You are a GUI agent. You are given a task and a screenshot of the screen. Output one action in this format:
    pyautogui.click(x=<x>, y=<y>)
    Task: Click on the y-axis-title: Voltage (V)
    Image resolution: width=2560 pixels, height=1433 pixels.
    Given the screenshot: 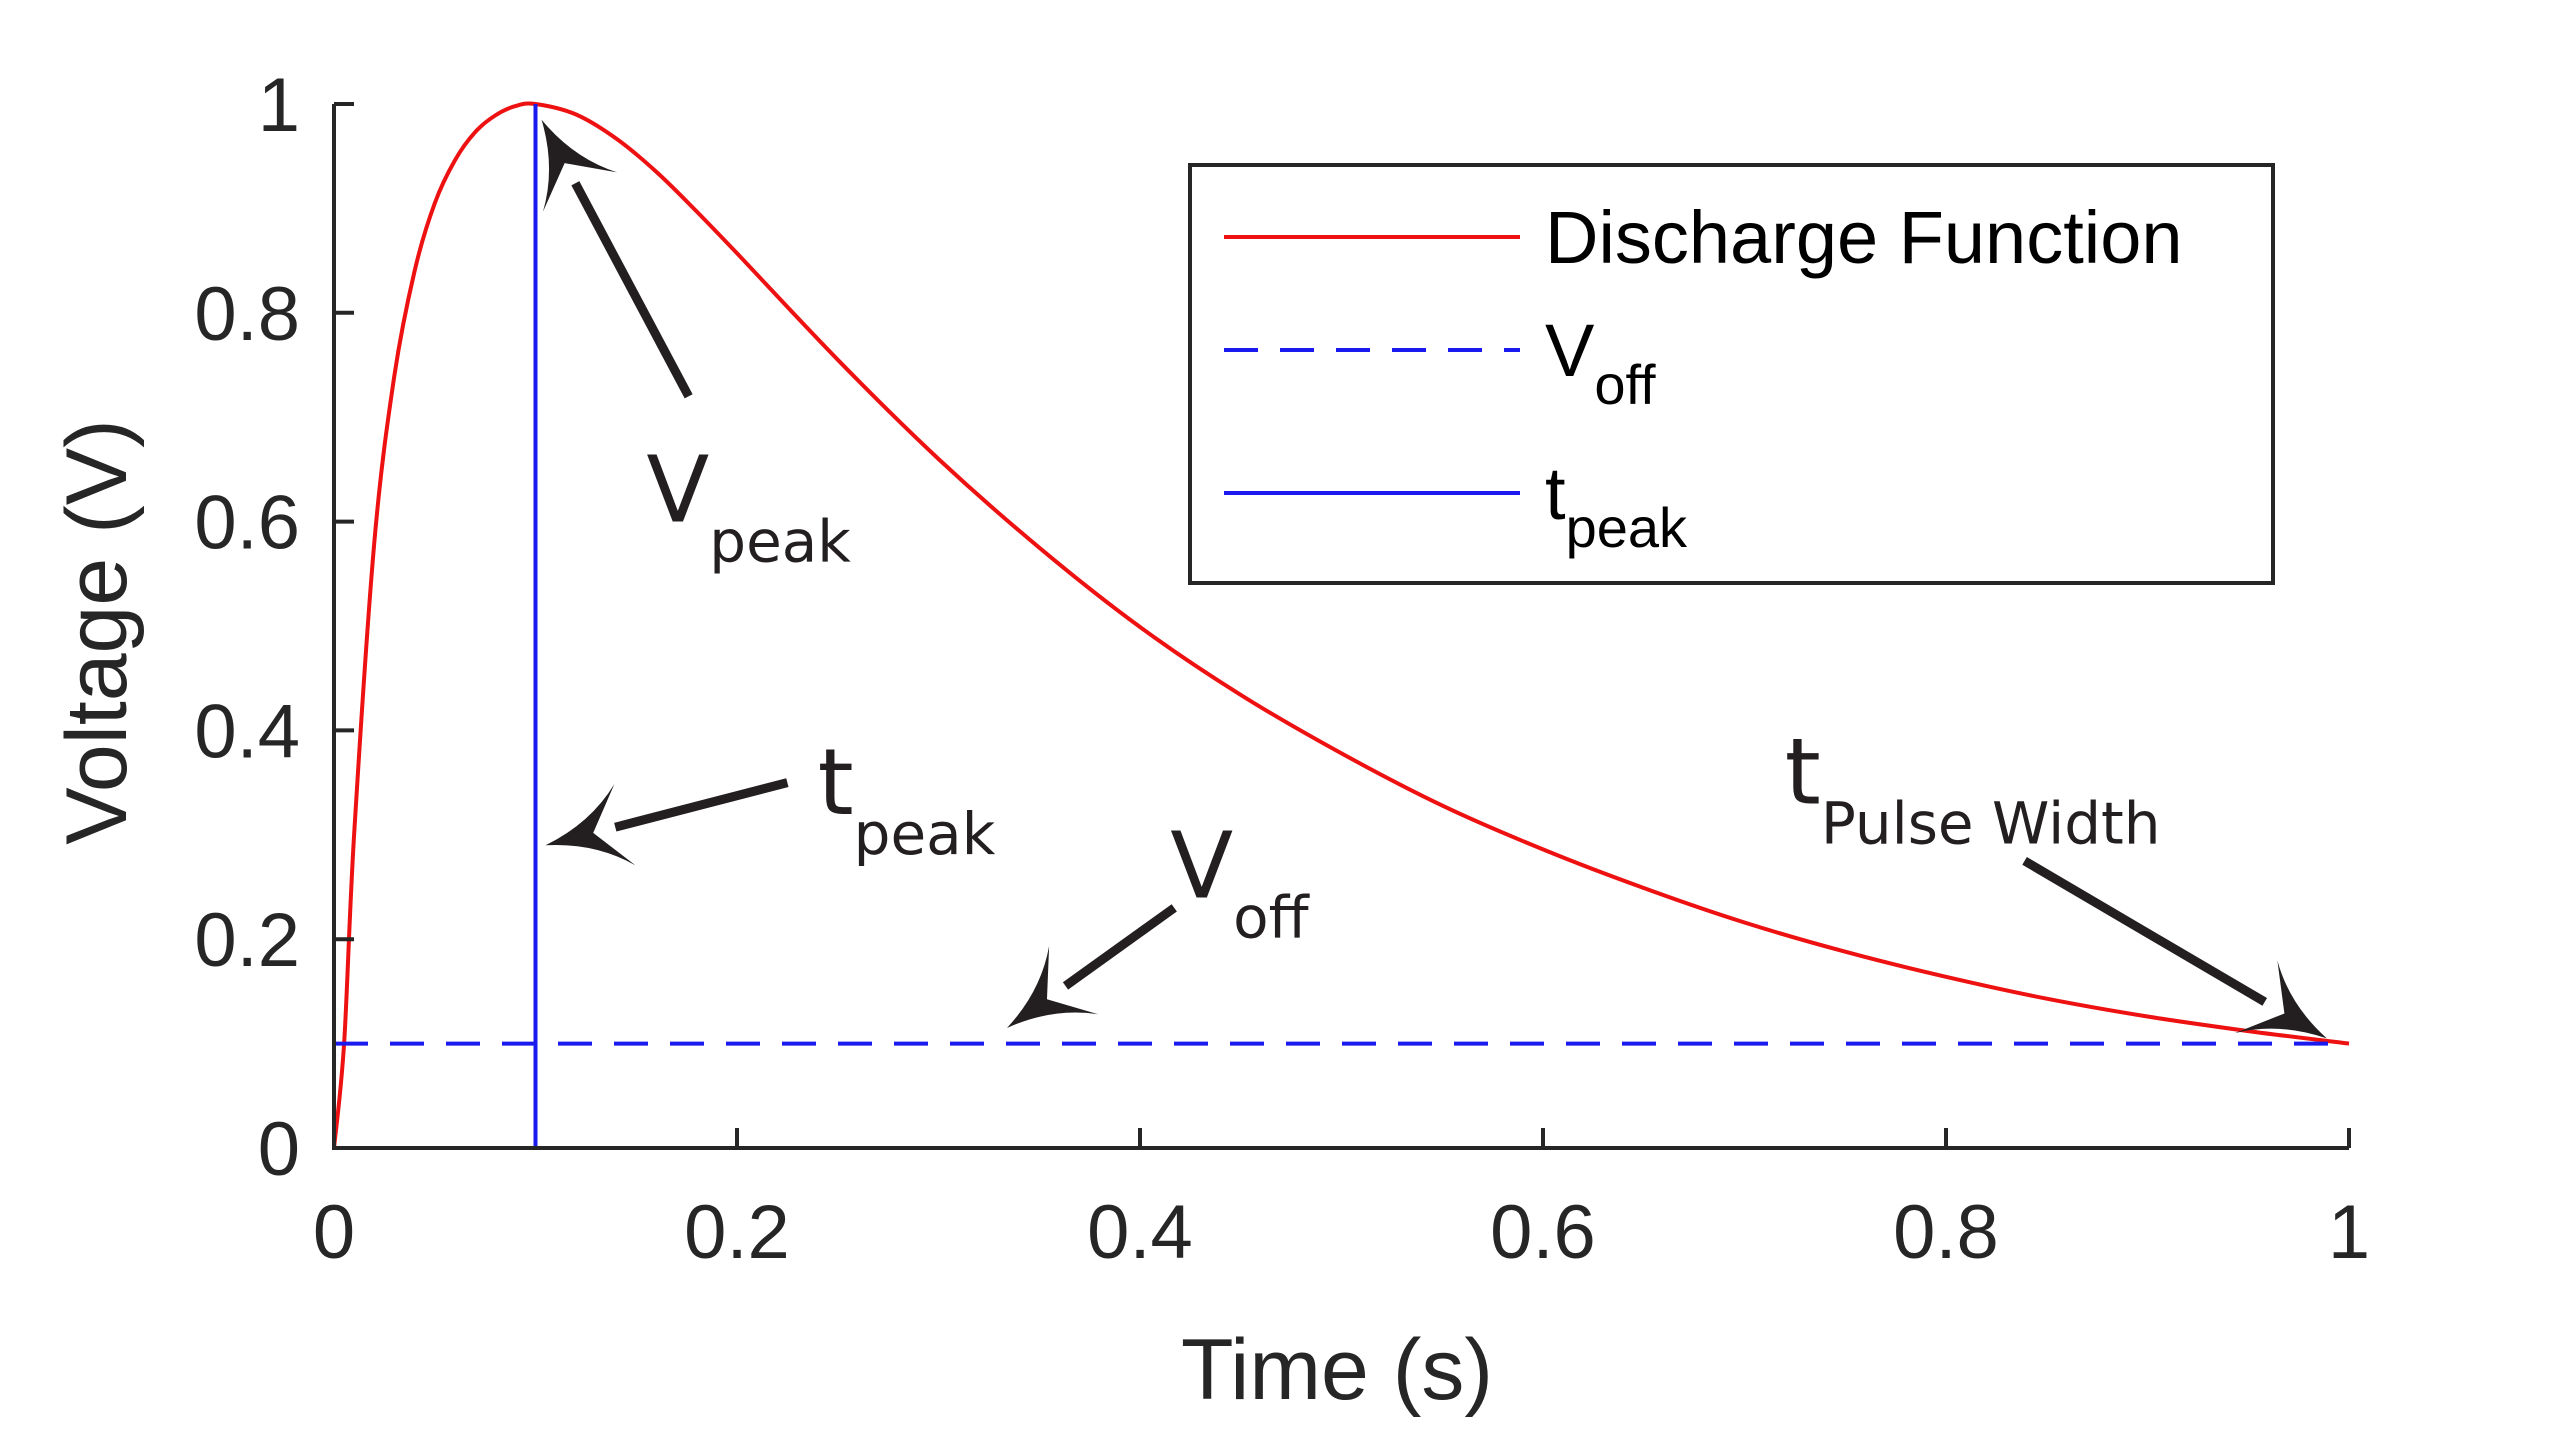 What is the action you would take?
    pyautogui.click(x=97, y=631)
    